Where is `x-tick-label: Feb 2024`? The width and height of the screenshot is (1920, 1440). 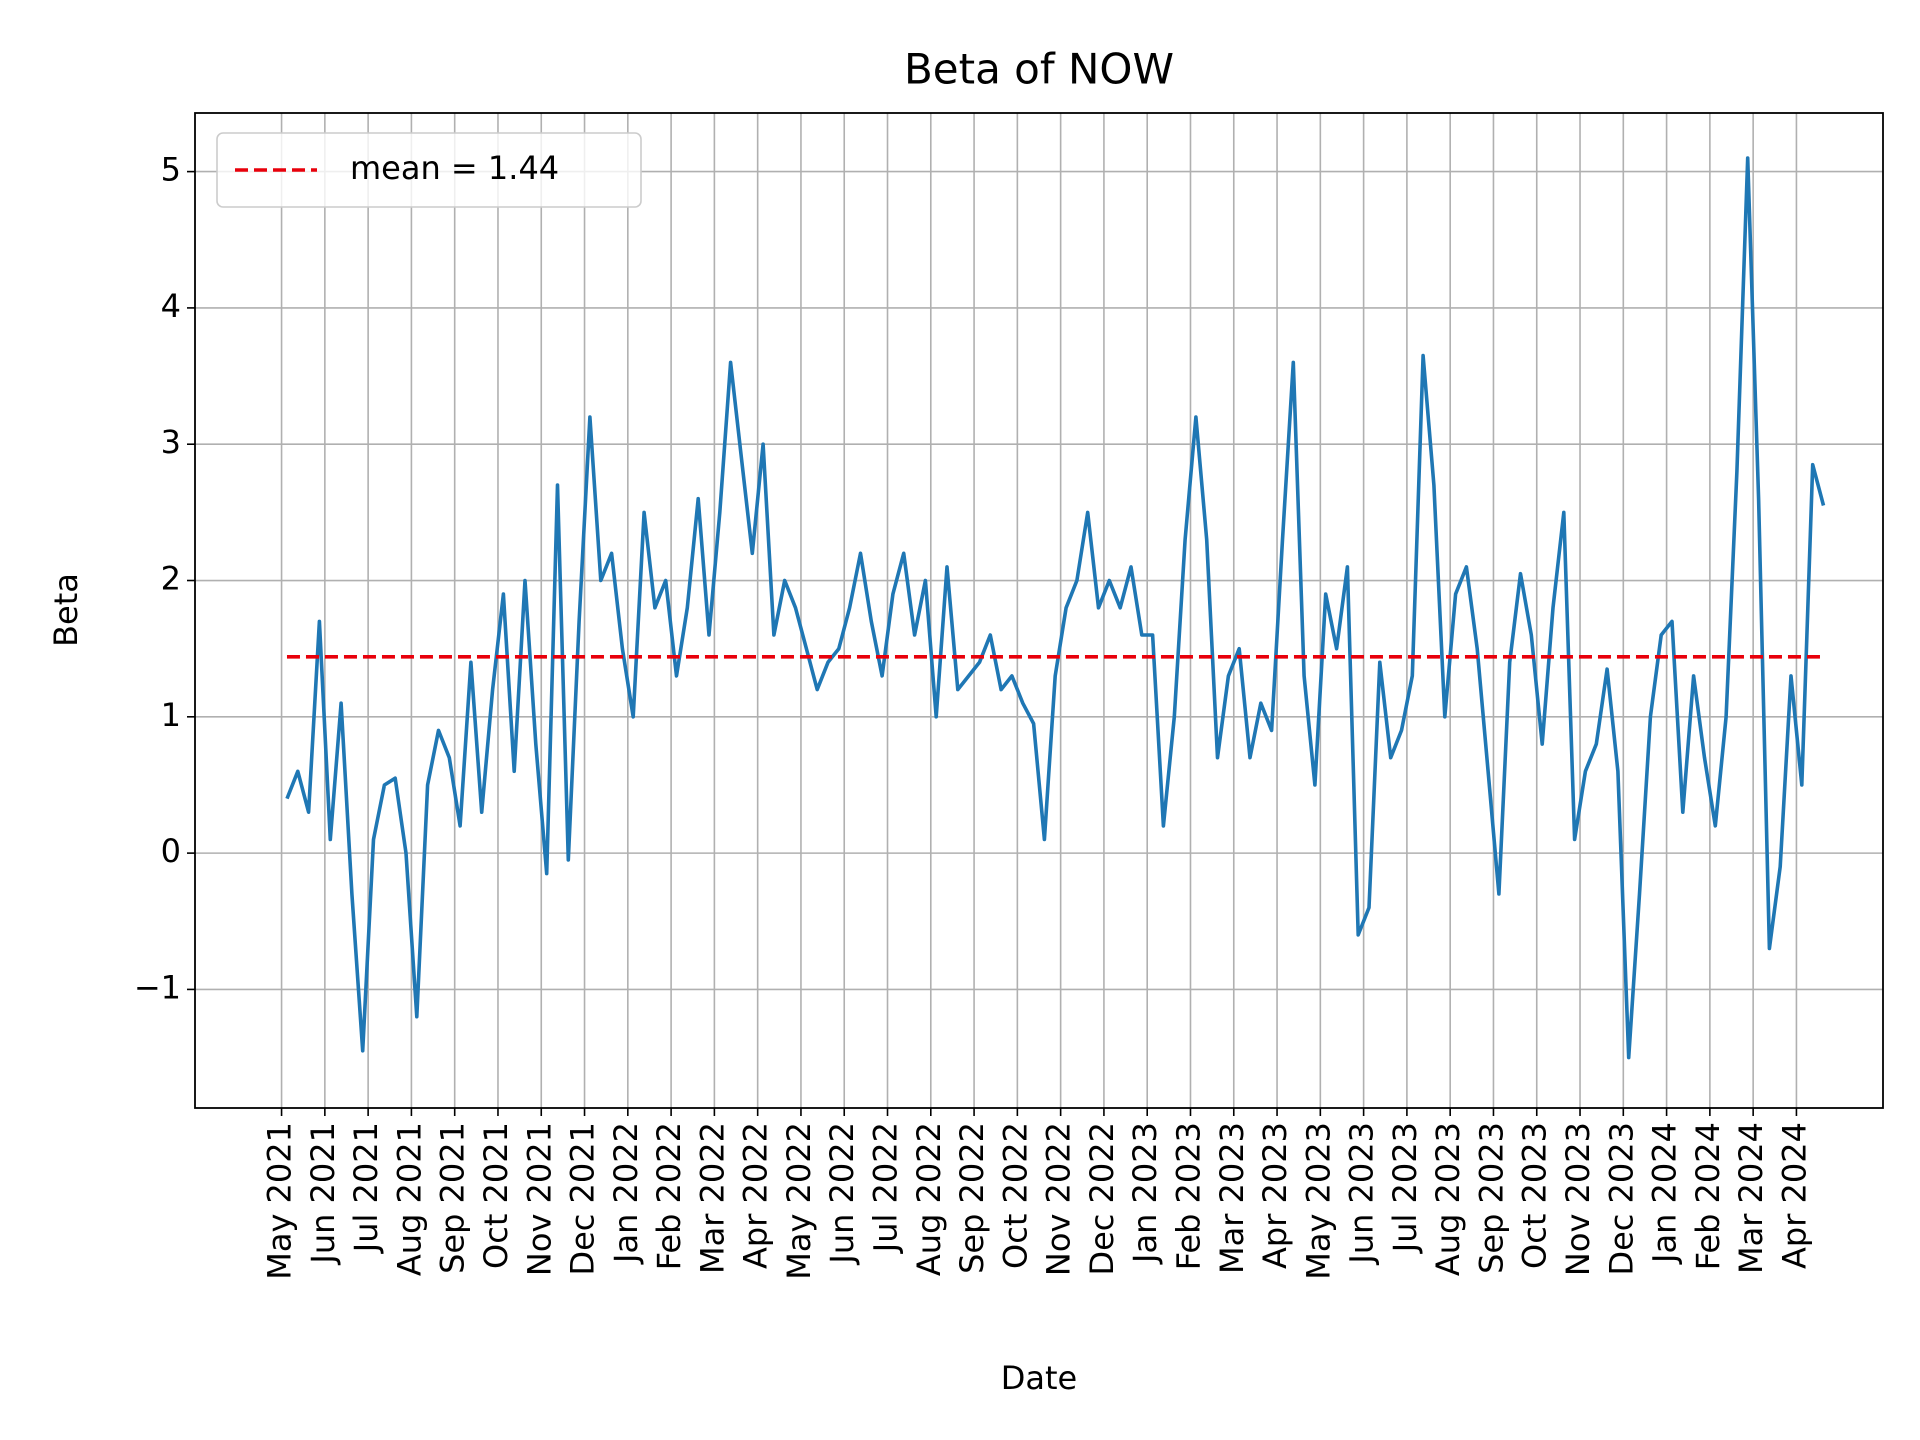
x-tick-label: Feb 2024 is located at coordinates (1708, 1196).